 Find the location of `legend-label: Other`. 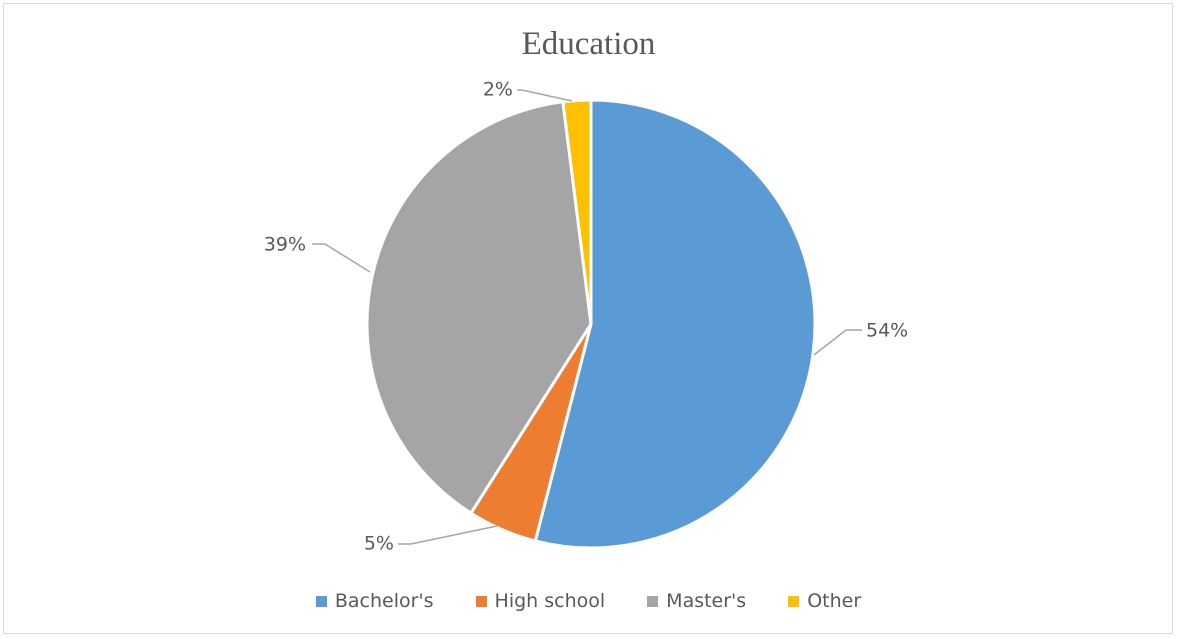

legend-label: Other is located at coordinates (834, 601).